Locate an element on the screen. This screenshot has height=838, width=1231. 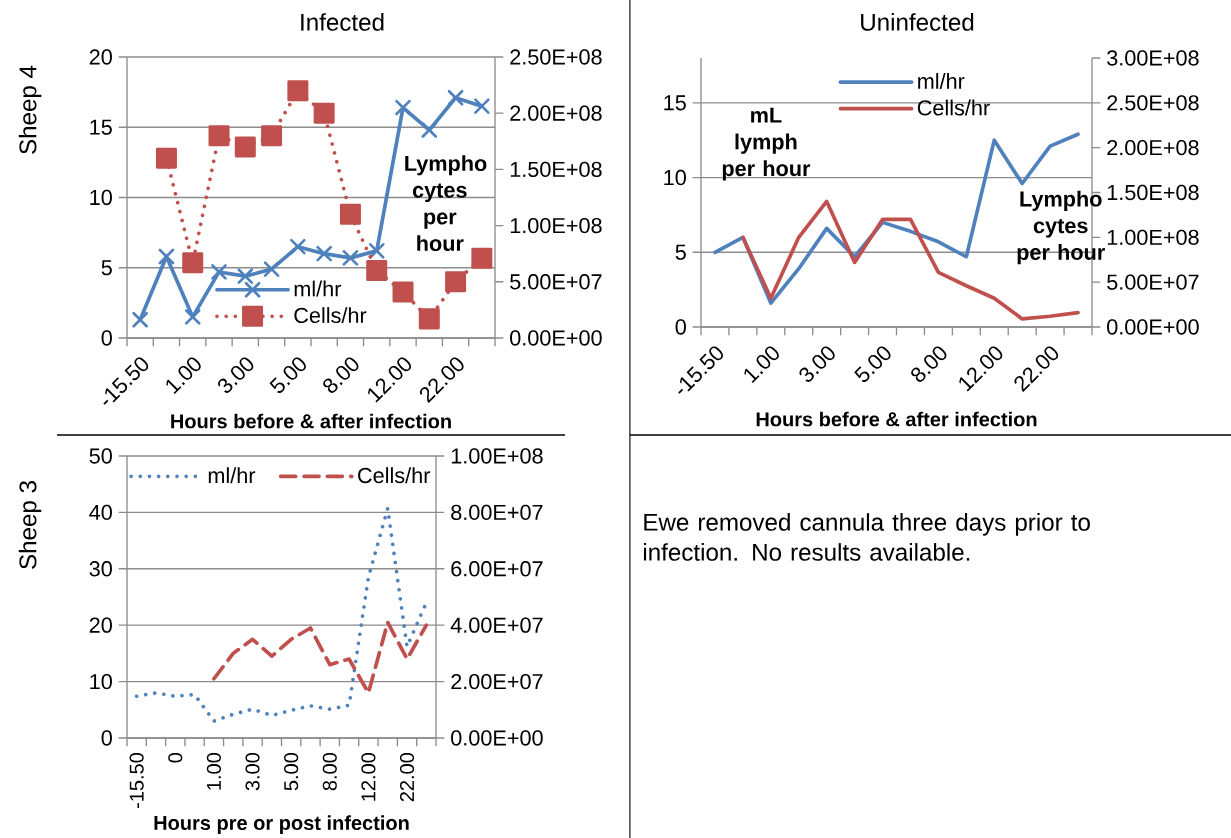
chart-title: Uninfected is located at coordinates (917, 22).